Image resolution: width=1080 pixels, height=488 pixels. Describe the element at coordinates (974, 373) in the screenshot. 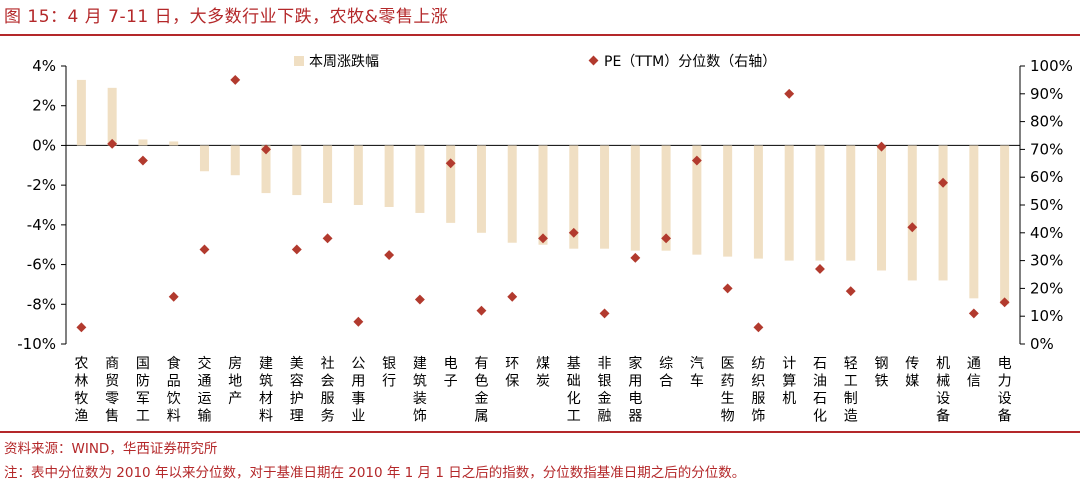

I see `category-label: 通信` at that location.